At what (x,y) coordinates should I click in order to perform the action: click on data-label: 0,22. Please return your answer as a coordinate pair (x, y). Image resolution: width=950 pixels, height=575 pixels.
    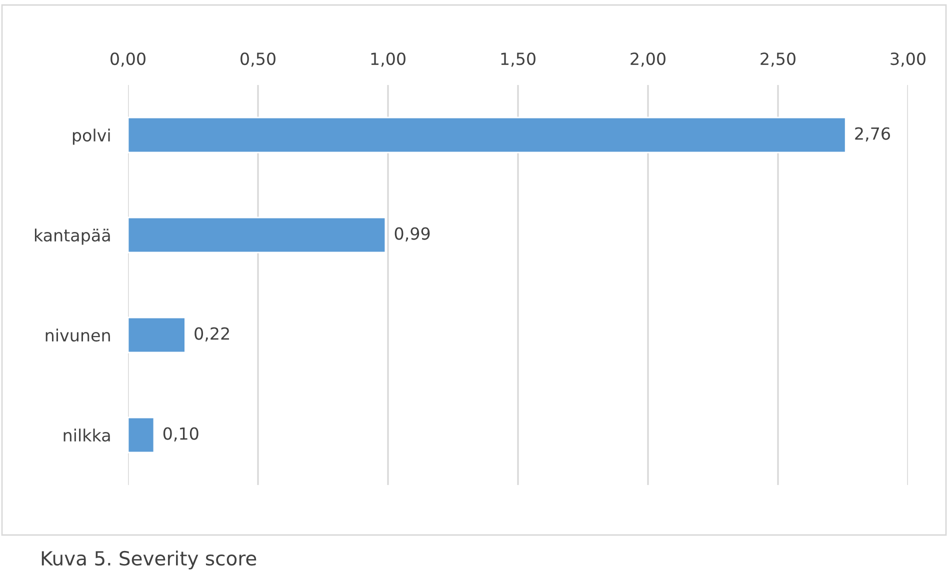
    Looking at the image, I should click on (211, 334).